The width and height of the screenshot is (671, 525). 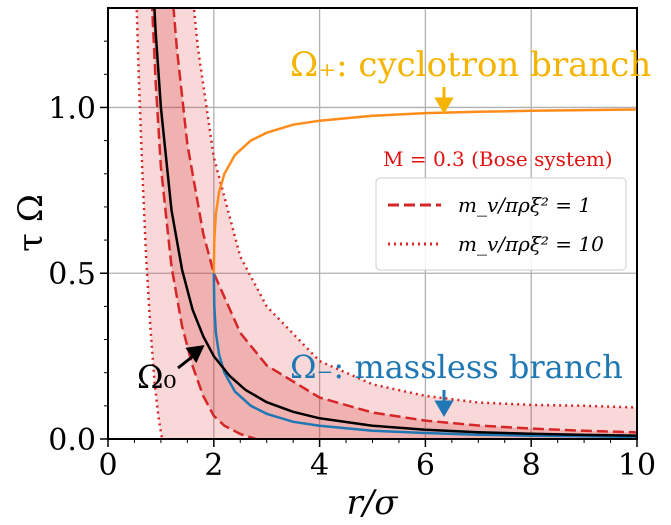 I want to click on massless-branch-label: Ω₋: massless branch, so click(x=456, y=367).